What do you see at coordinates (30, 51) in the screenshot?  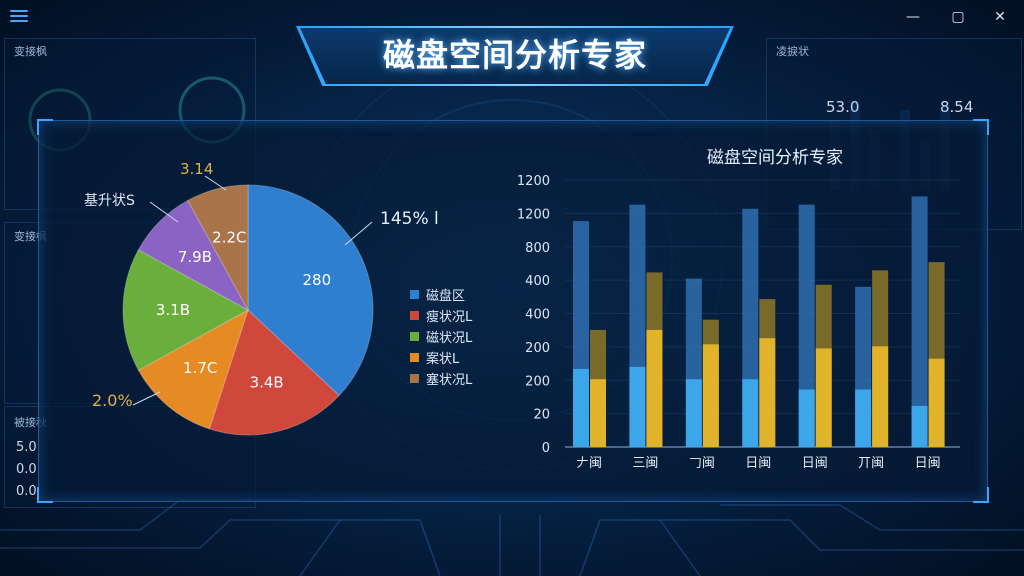 I see `background-panel-label: 变接枫` at bounding box center [30, 51].